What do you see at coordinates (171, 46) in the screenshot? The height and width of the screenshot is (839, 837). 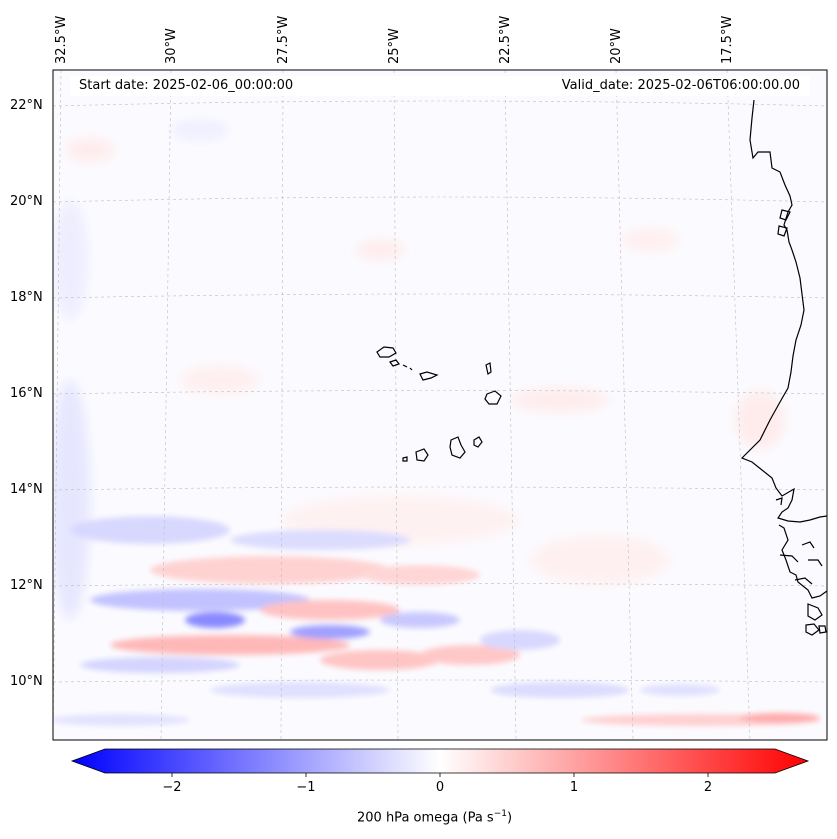 I see `lon-label-30w: 30°W` at bounding box center [171, 46].